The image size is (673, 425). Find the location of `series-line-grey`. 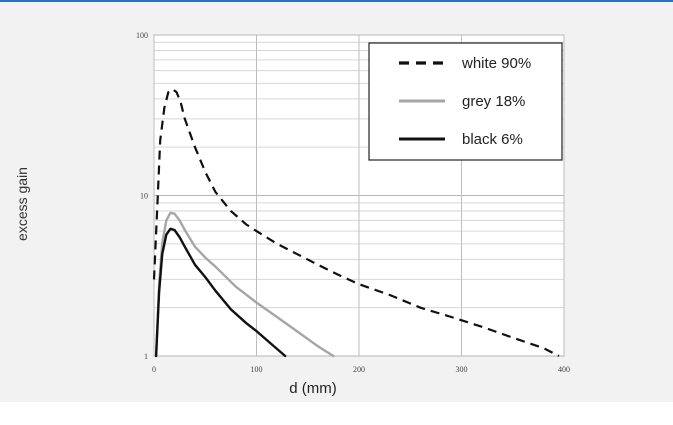

series-line-grey is located at coordinates (244, 284).